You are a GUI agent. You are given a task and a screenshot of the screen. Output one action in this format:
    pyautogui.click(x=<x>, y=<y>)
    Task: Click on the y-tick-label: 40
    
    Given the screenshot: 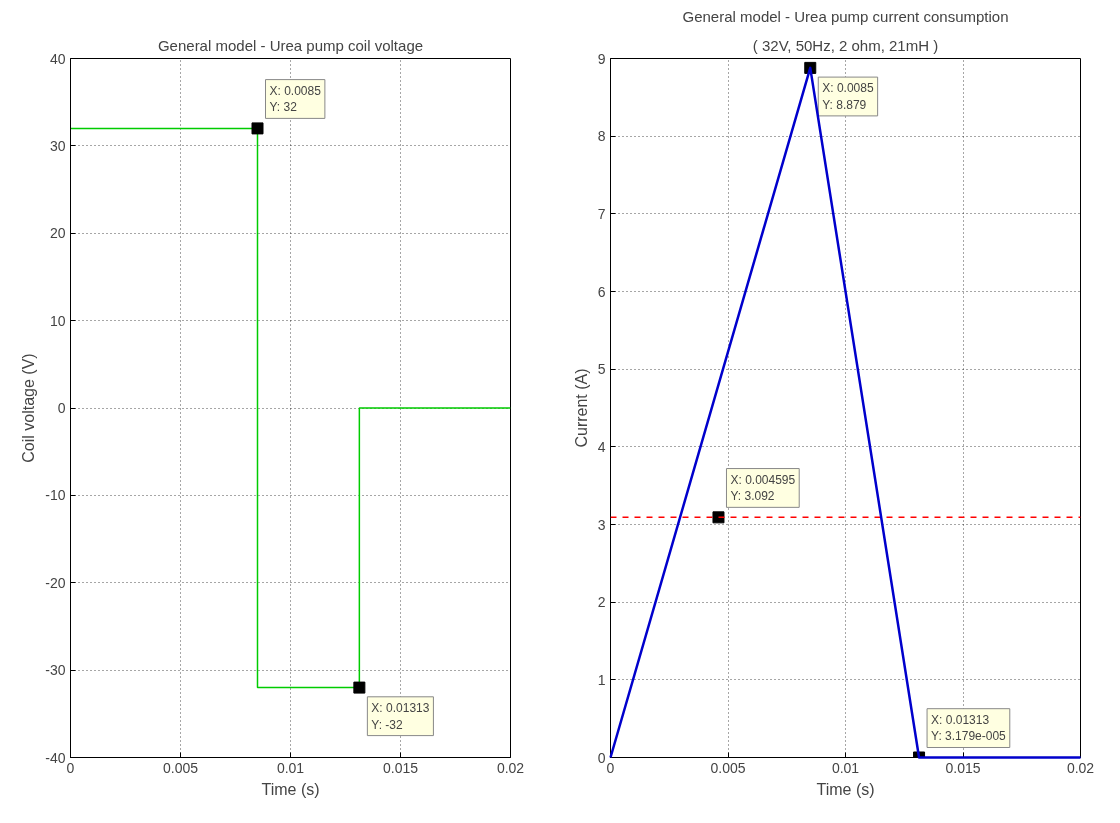 What is the action you would take?
    pyautogui.click(x=57, y=58)
    